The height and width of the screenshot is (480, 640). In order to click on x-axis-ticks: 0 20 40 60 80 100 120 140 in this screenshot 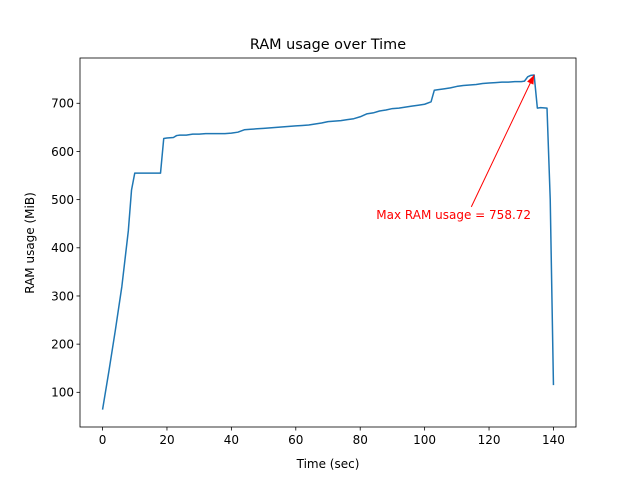, I will do `click(332, 437)`.